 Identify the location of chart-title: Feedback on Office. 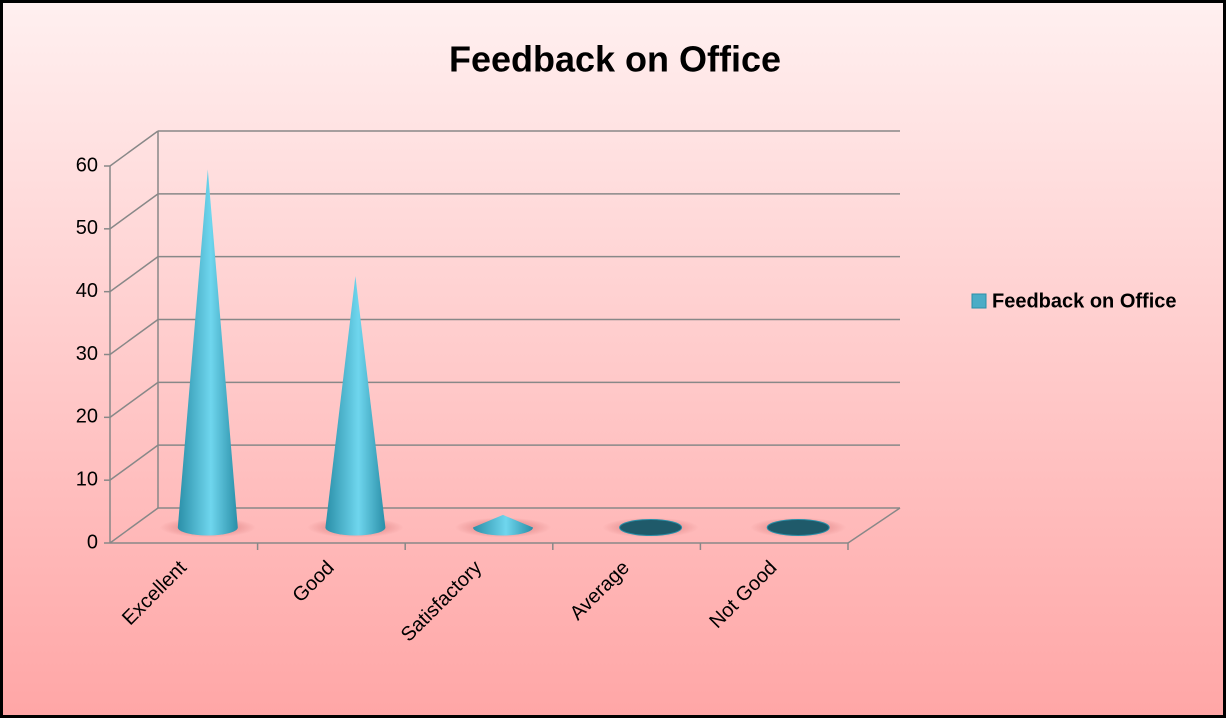
(615, 59).